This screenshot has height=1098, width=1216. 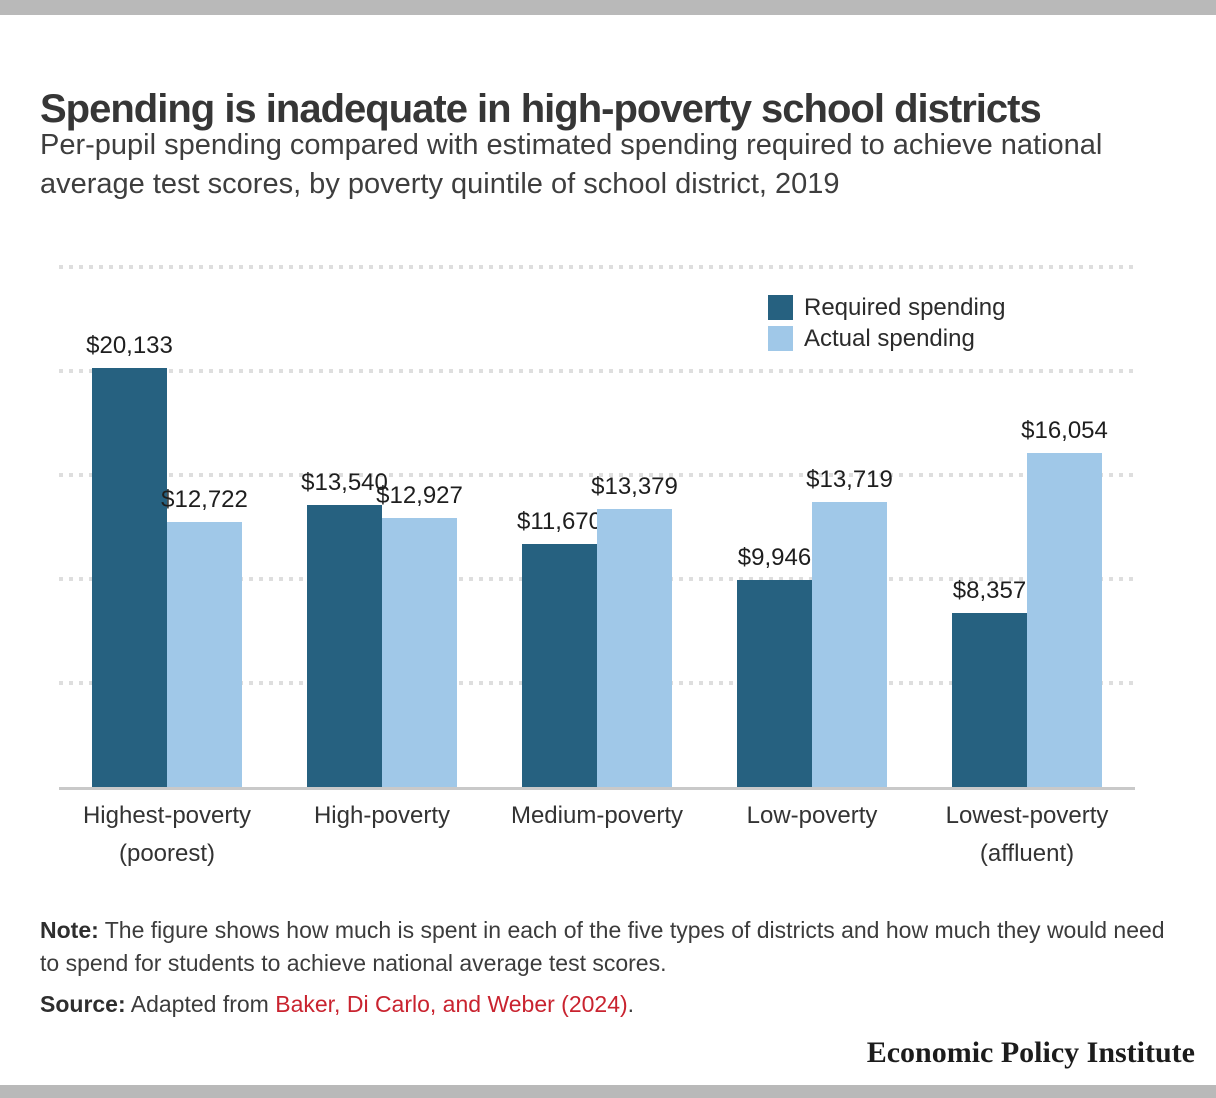 What do you see at coordinates (631, 1004) in the screenshot?
I see `source-suffix: .` at bounding box center [631, 1004].